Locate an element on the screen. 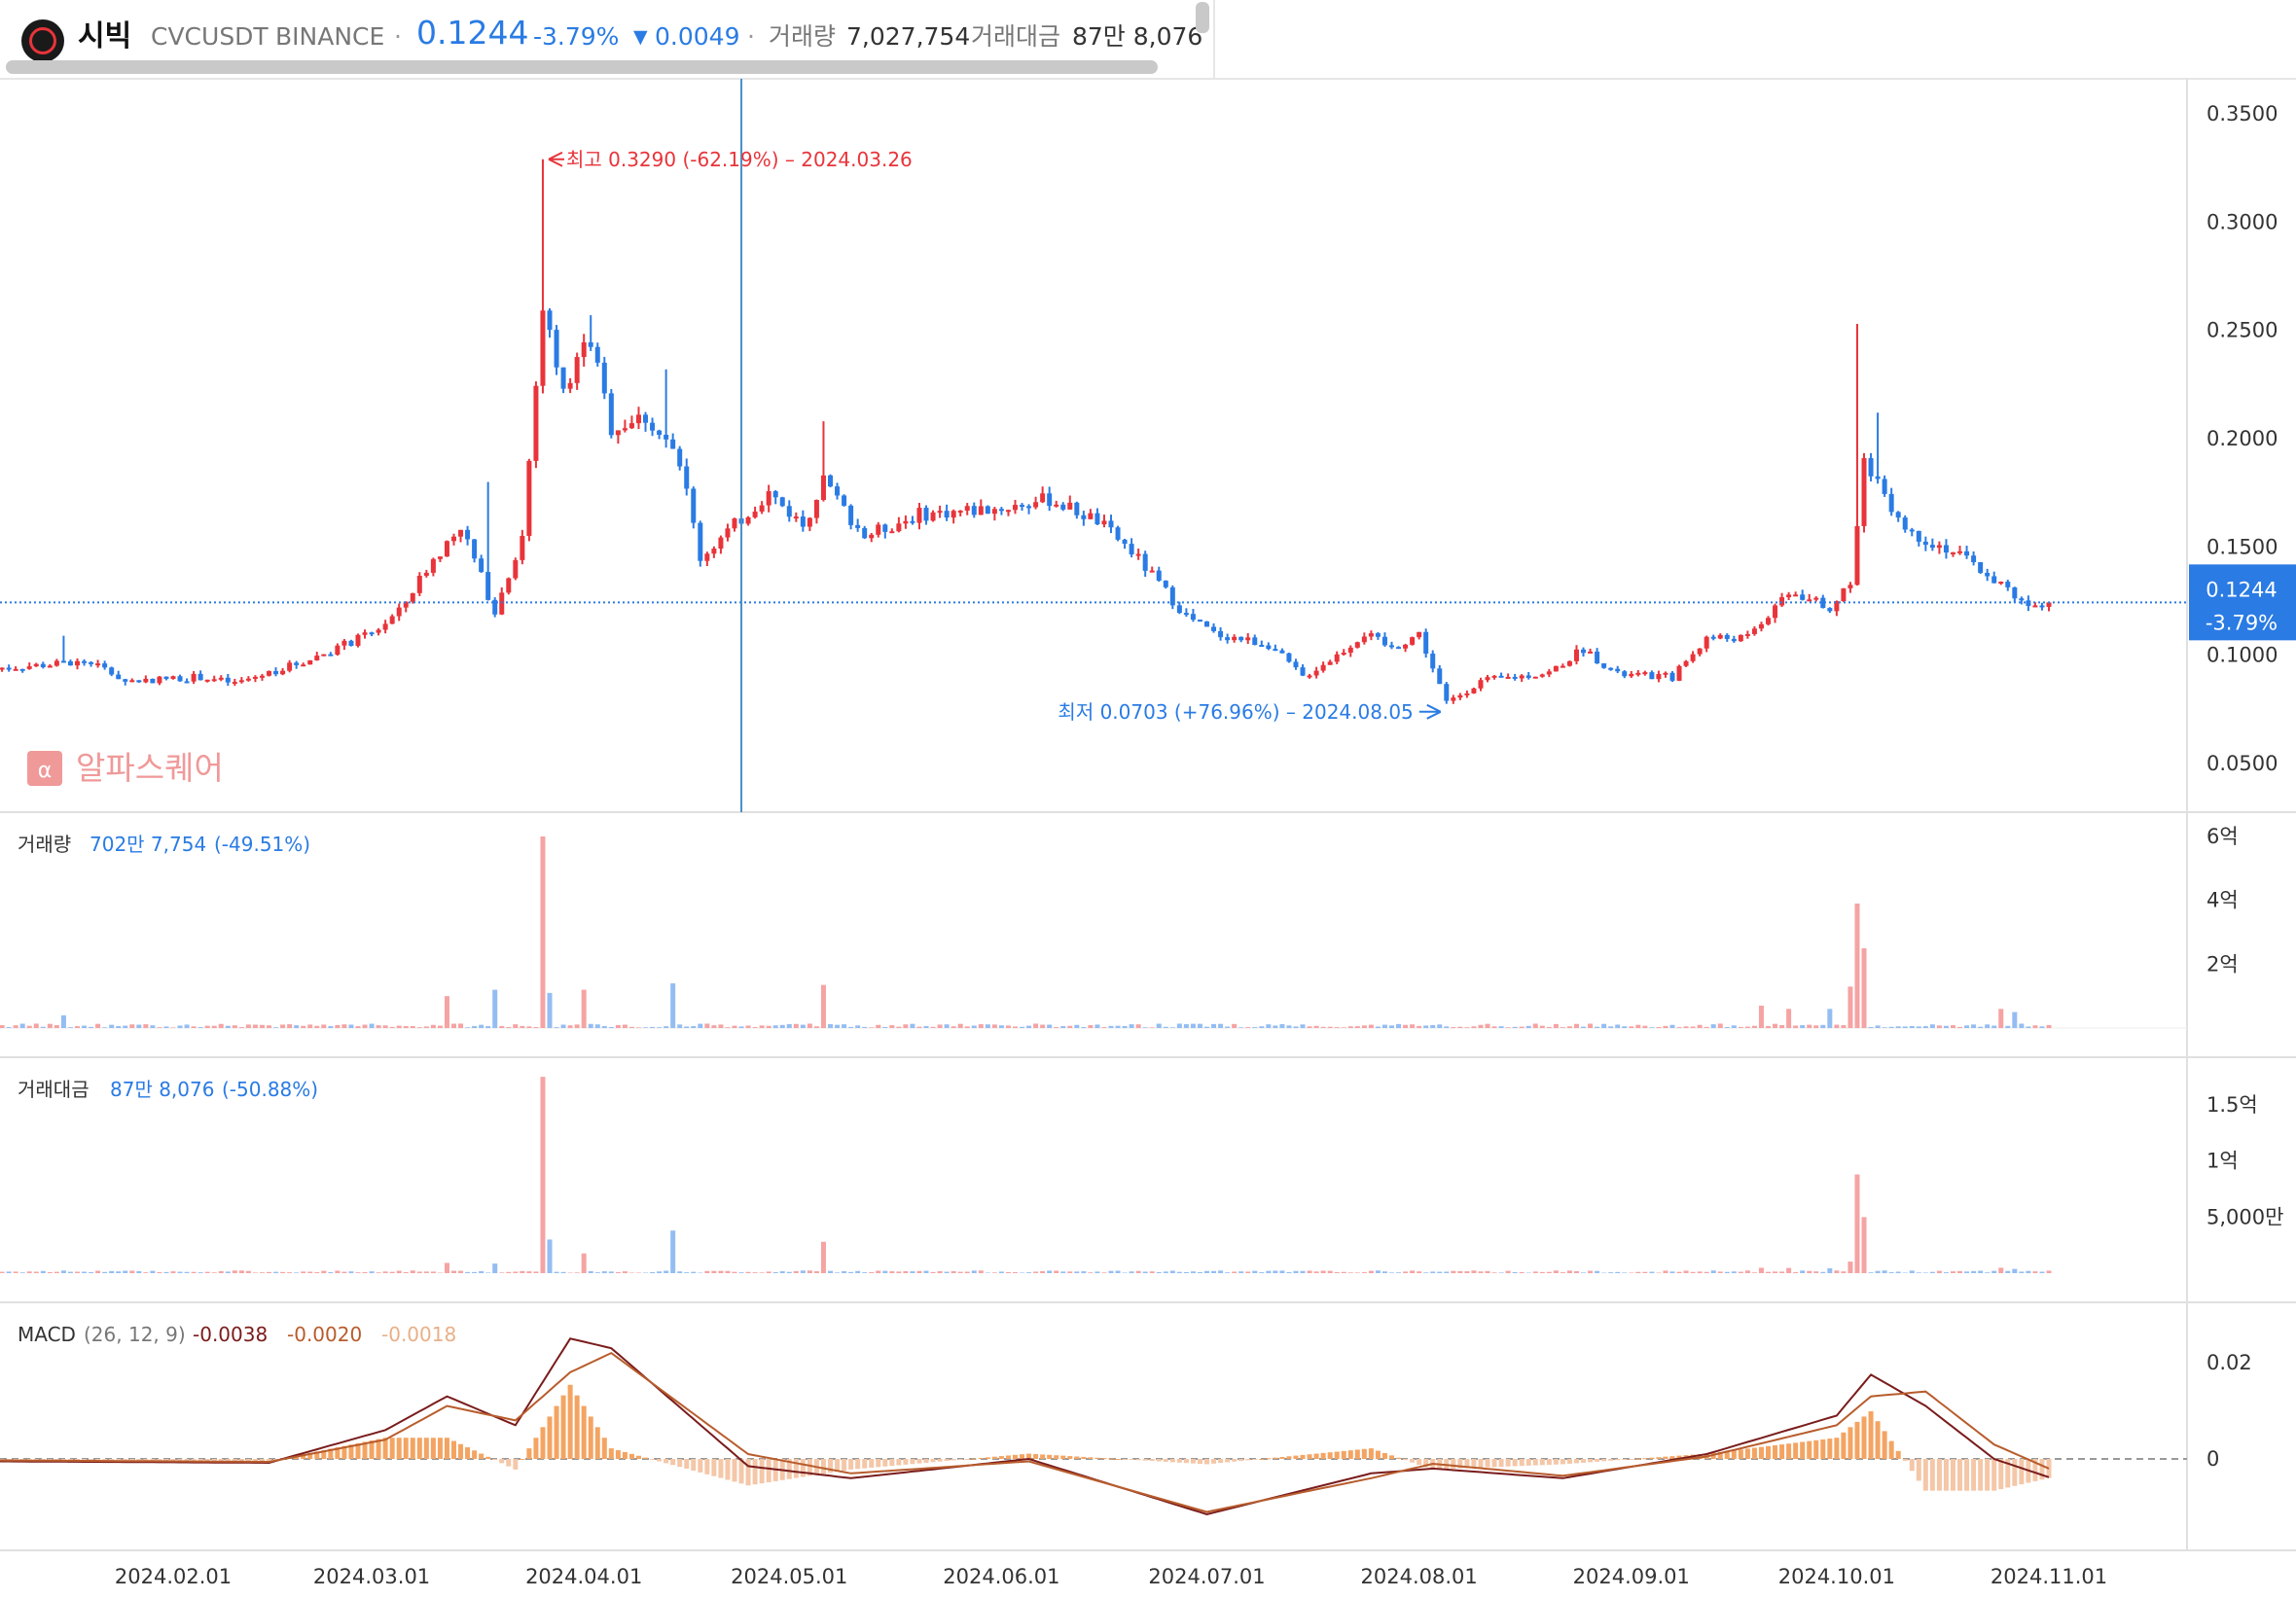  watermark-text: 알파스퀘어 is located at coordinates (150, 768).